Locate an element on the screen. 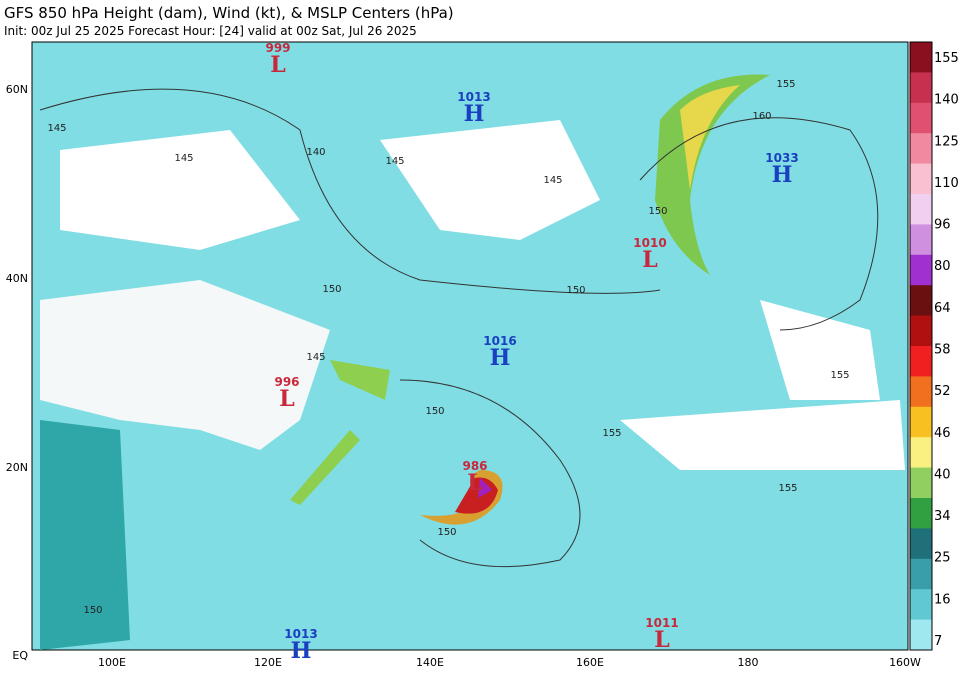 The width and height of the screenshot is (960, 676). colorbar-tick: 155 is located at coordinates (946, 58).